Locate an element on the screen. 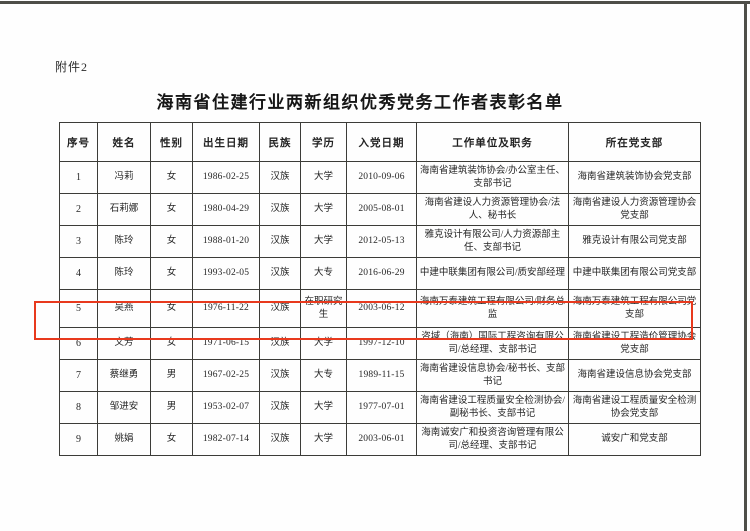  column-header: 学历 is located at coordinates (323, 142).